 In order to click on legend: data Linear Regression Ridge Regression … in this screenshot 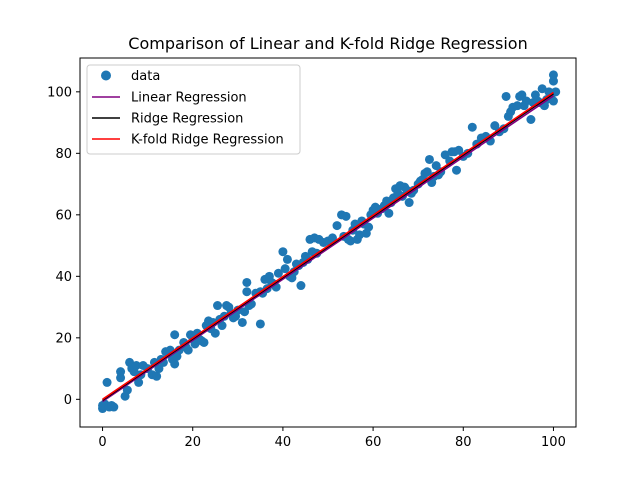, I will do `click(193, 109)`.